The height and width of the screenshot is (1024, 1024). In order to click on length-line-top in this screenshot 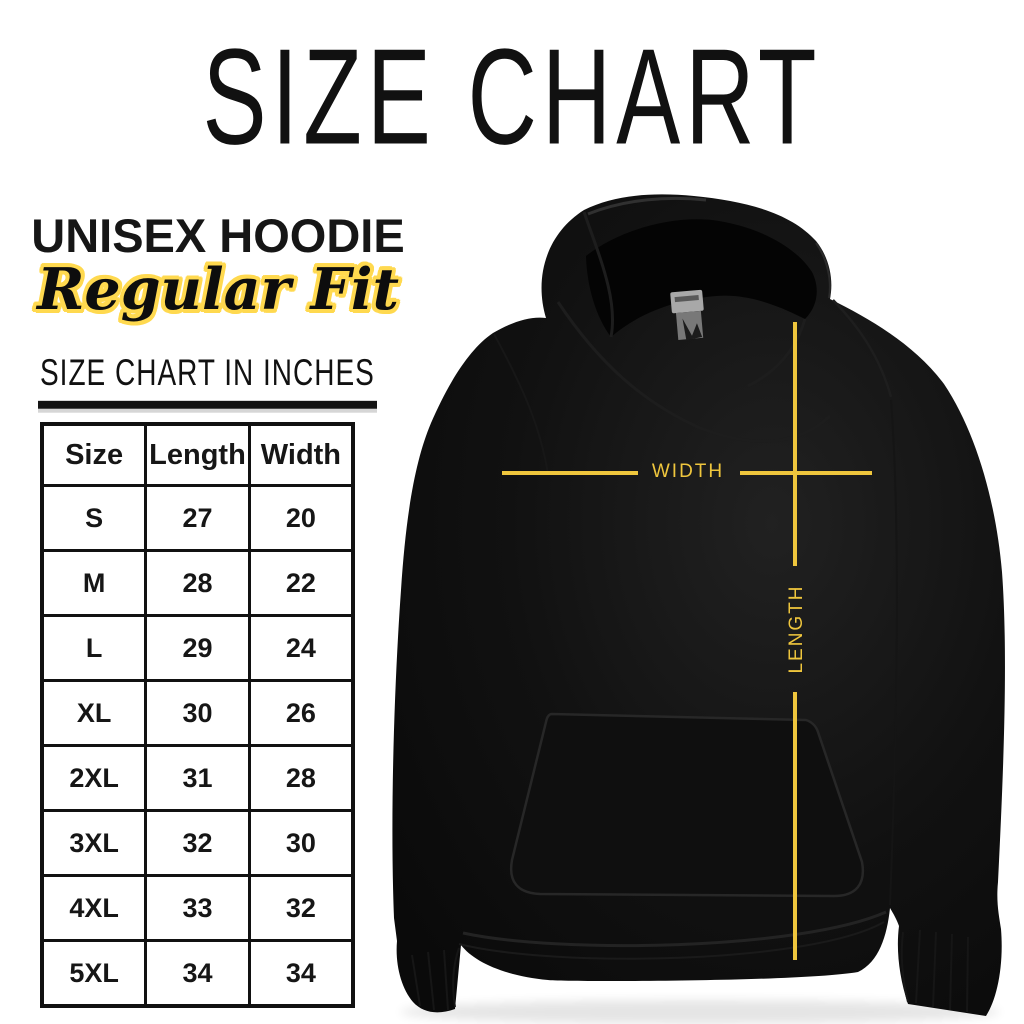, I will do `click(795, 444)`.